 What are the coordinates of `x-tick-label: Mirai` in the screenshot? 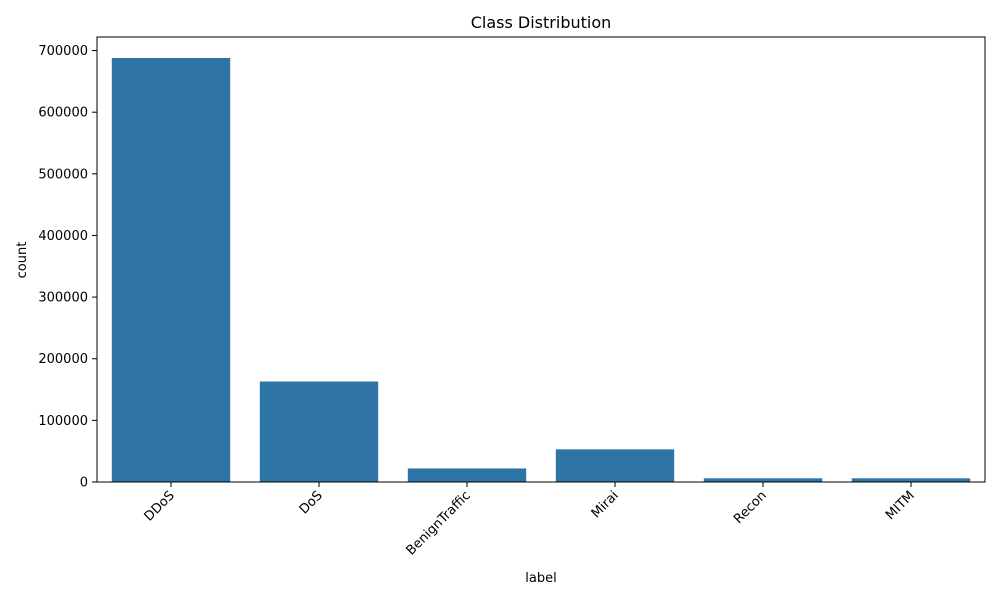 It's located at (605, 504).